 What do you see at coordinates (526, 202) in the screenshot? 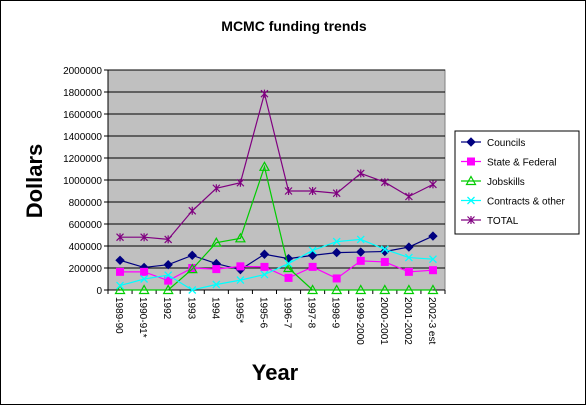
I see `legend-label: Contracts & other` at bounding box center [526, 202].